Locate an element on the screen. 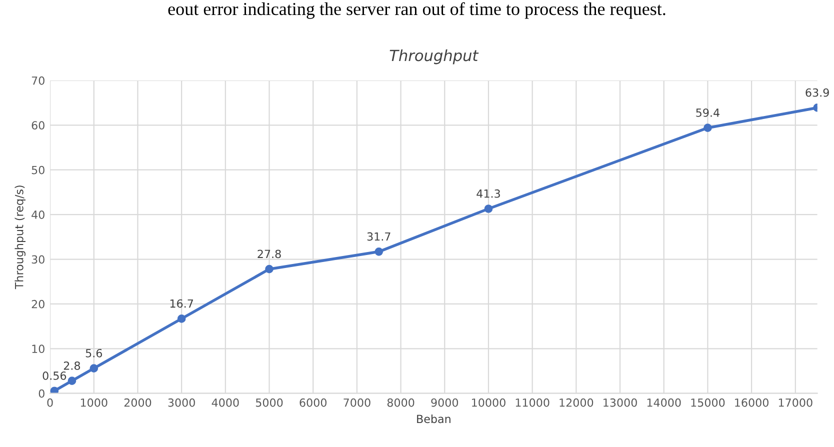 The image size is (834, 447). data-label: 2.8 is located at coordinates (72, 365).